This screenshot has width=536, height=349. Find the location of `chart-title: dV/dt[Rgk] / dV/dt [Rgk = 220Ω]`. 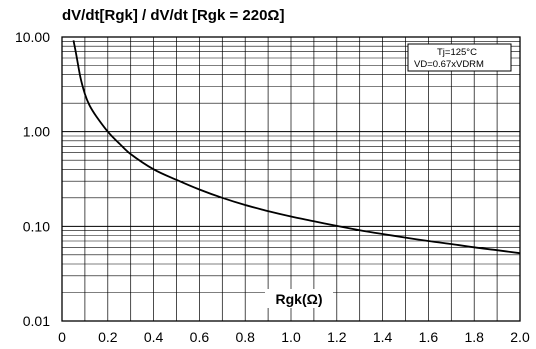

chart-title: dV/dt[Rgk] / dV/dt [Rgk = 220Ω] is located at coordinates (173, 15).